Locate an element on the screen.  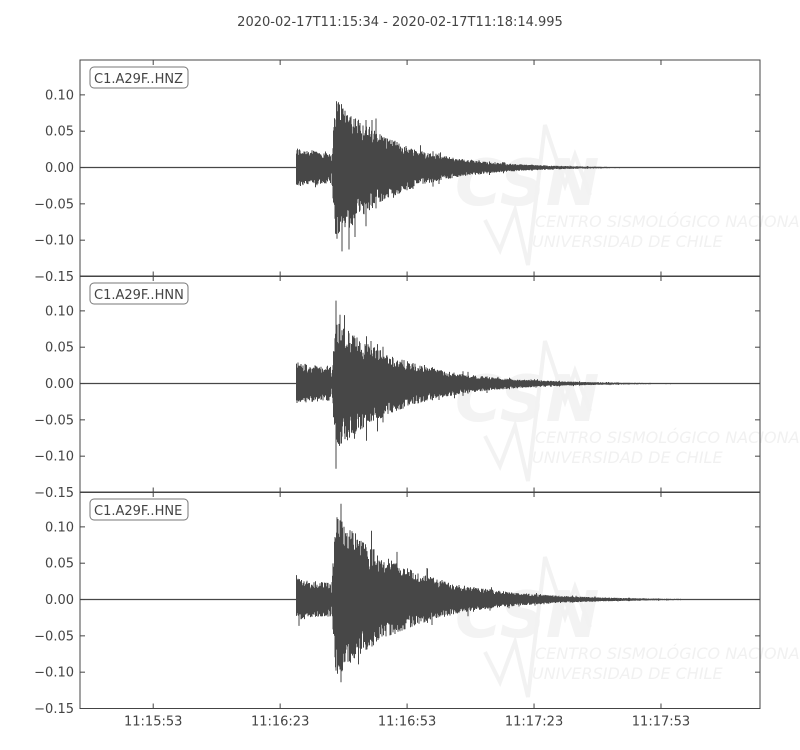
channel-label-box: C1.A29F..HNN is located at coordinates (139, 293).